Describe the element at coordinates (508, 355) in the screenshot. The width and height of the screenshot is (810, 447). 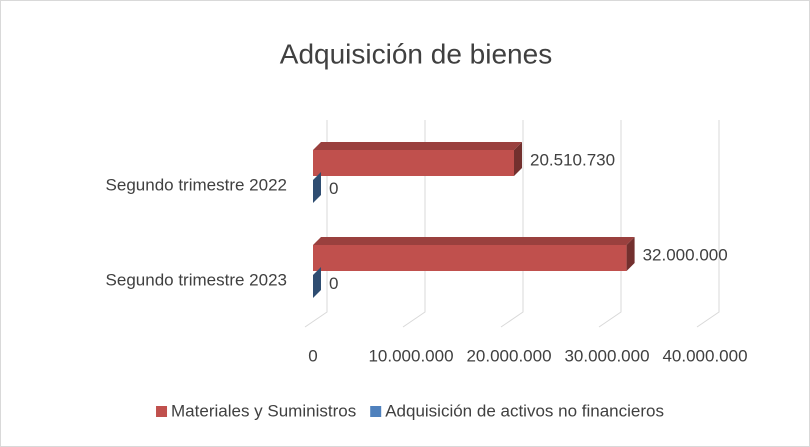
I see `x-tick-label: 20.000.000` at that location.